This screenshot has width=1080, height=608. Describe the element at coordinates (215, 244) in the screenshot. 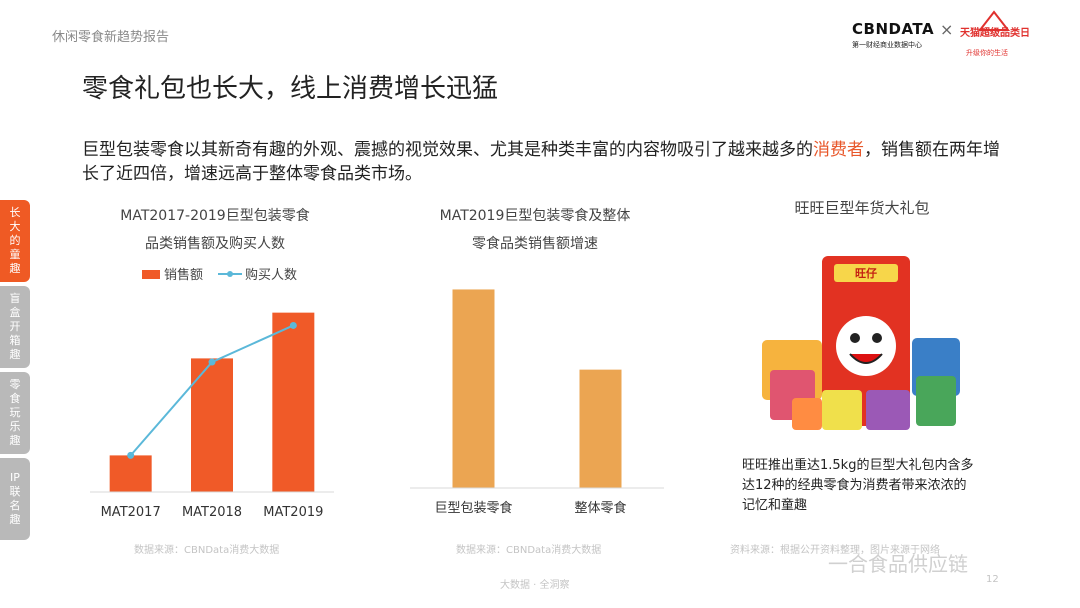

I see `chart1-title-line2: 品类销售额及购买人数` at that location.